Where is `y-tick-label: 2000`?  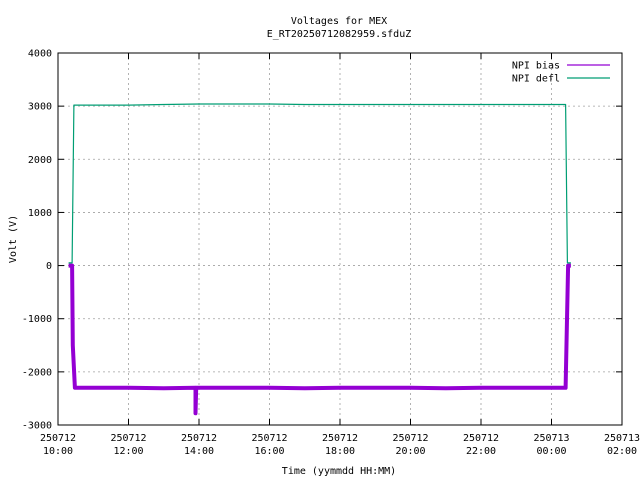
y-tick-label: 2000 is located at coordinates (40, 160).